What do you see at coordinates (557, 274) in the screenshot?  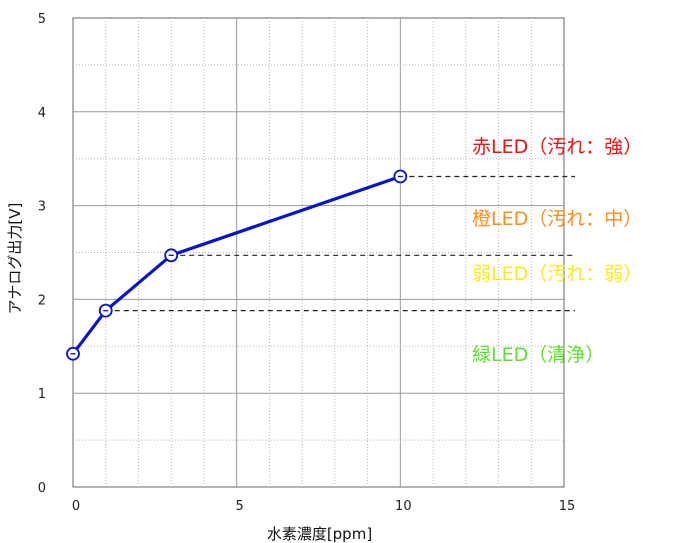 I see `led-annotation-label: 弱LED（汚れ：弱）` at bounding box center [557, 274].